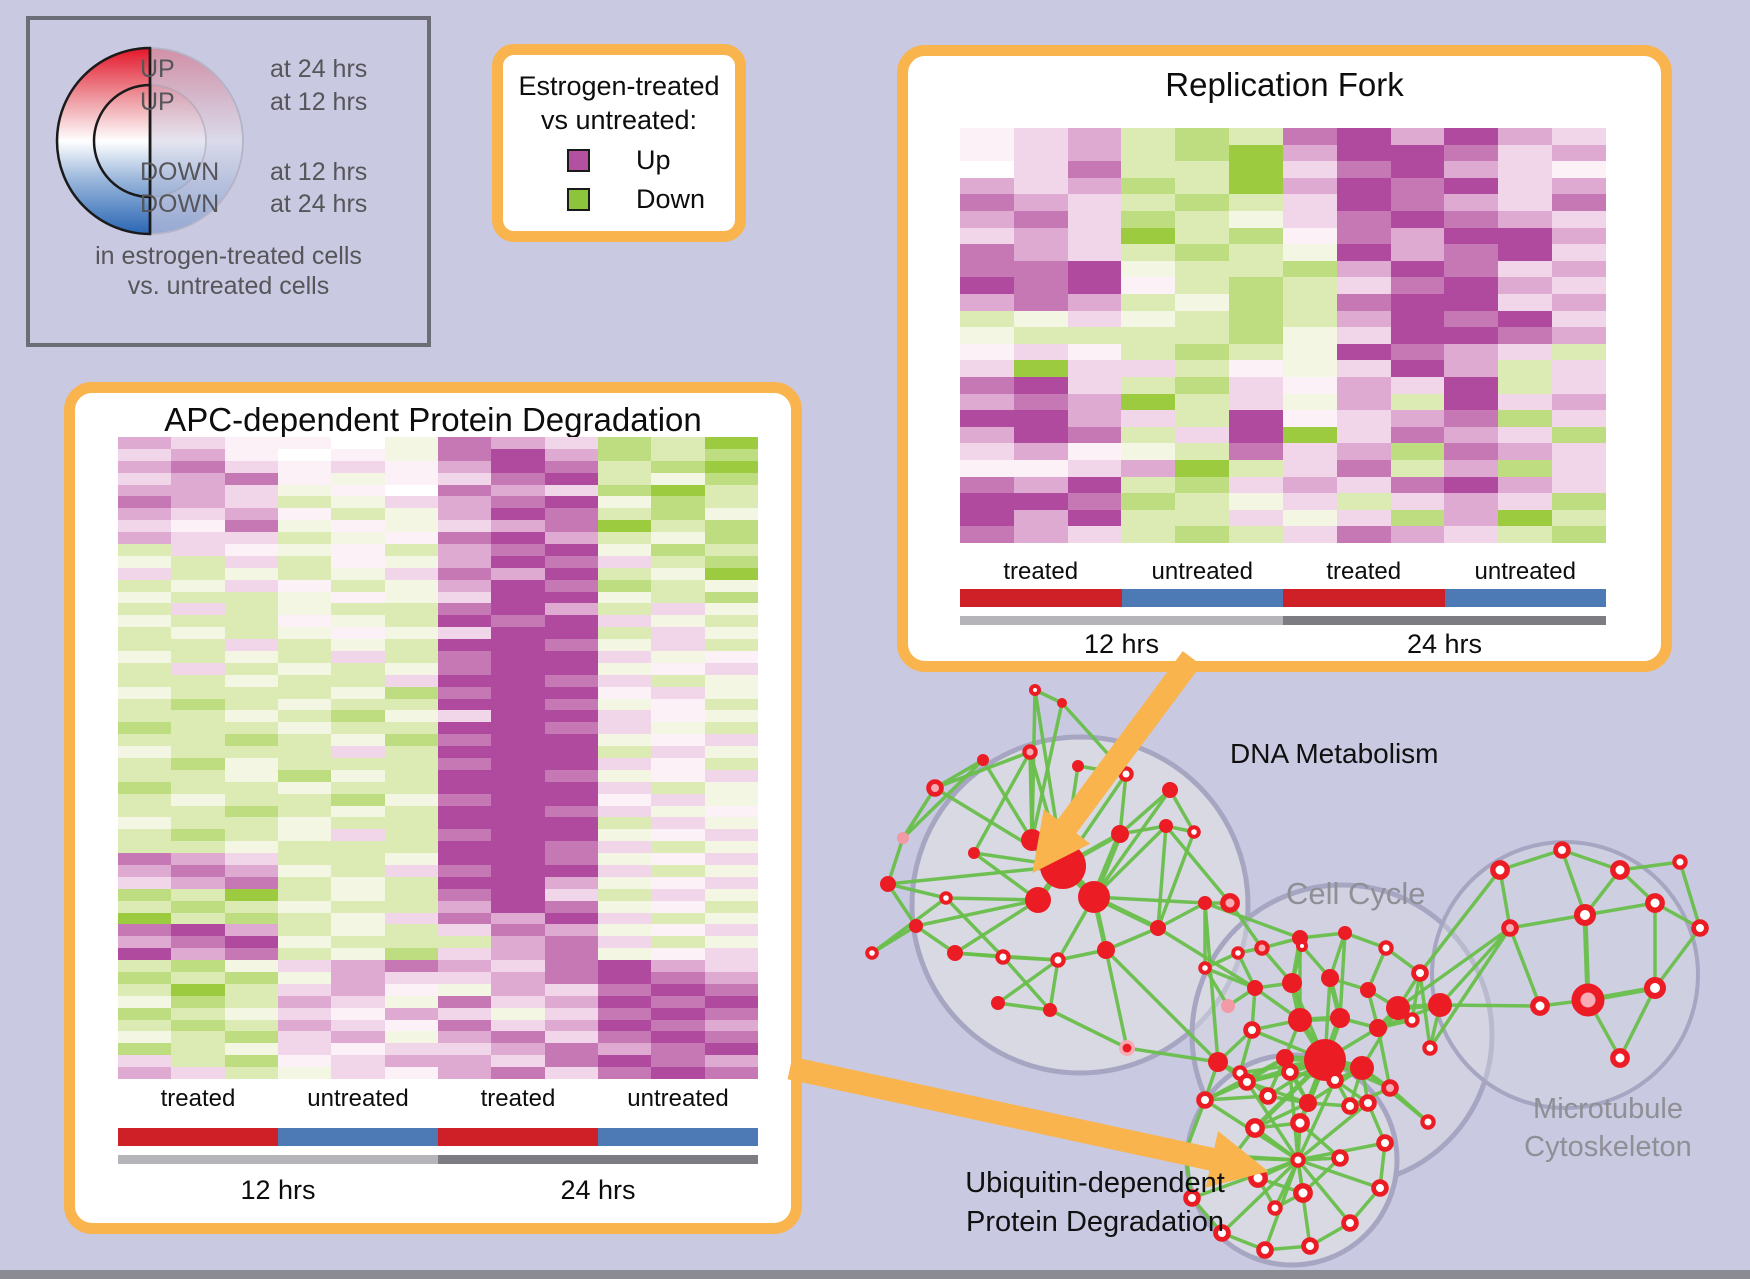 The width and height of the screenshot is (1750, 1279). What do you see at coordinates (278, 1159) in the screenshot?
I see `bar-segment` at bounding box center [278, 1159].